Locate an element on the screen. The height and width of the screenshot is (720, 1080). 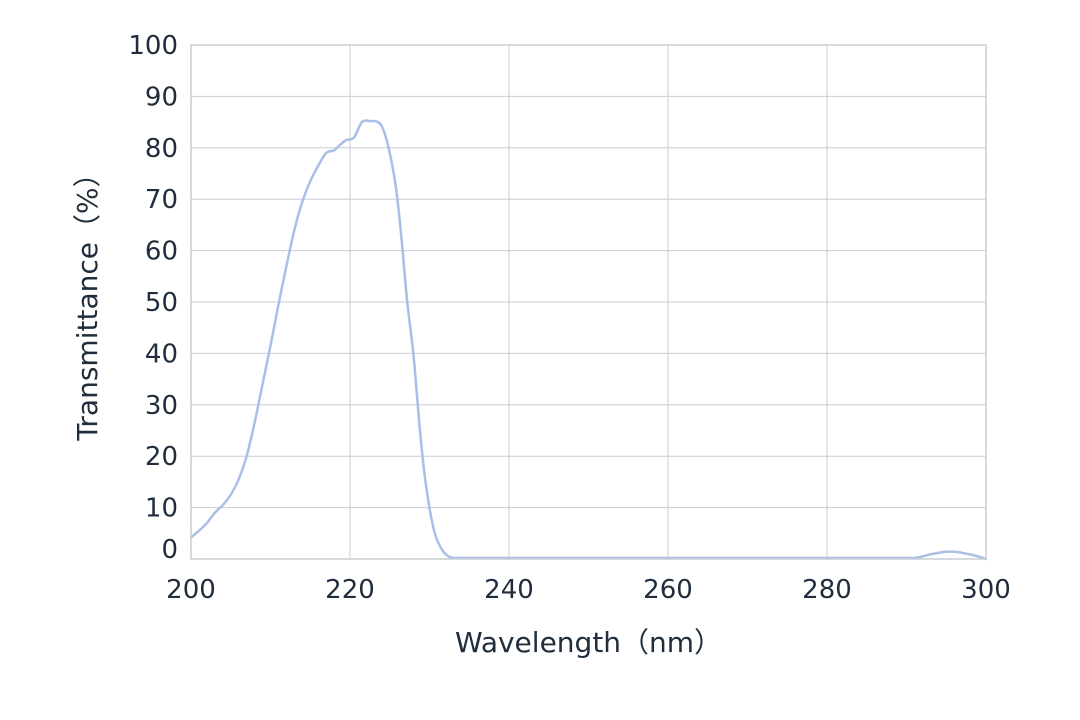
y-axis-title: Transmittance（%） is located at coordinates (87, 300).